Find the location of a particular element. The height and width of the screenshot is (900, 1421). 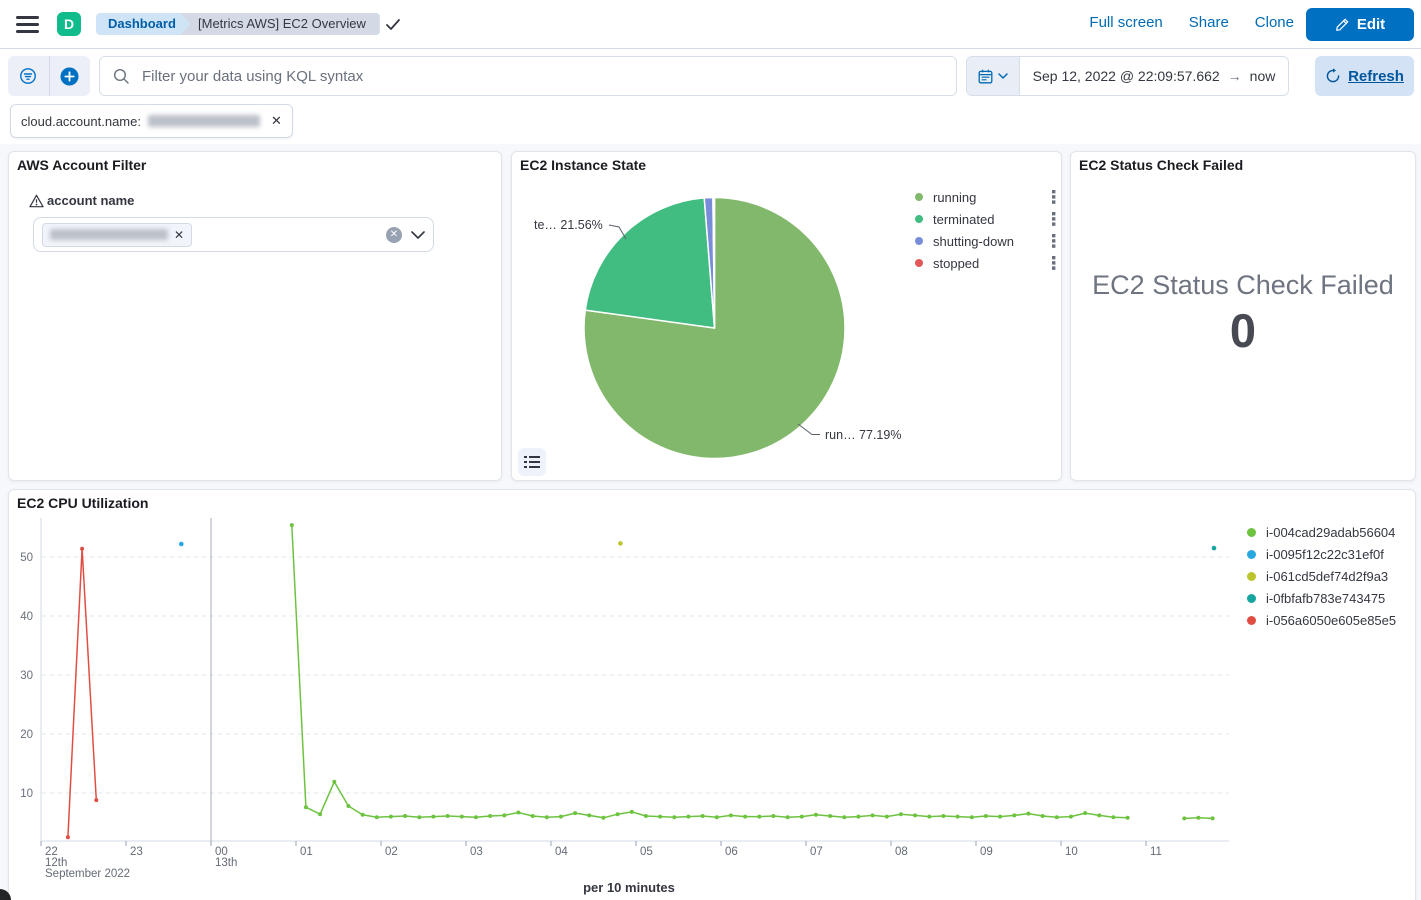

kql-search-input is located at coordinates (548, 76).